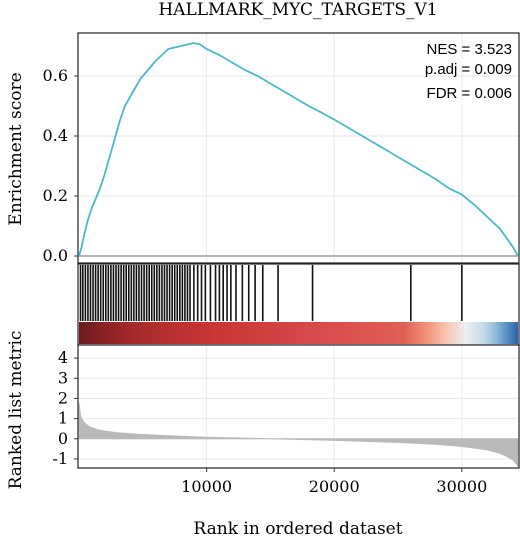  Describe the element at coordinates (60, 165) in the screenshot. I see `enrichment-y-ticks: 0.0 0.2 0.4 0.6` at that location.